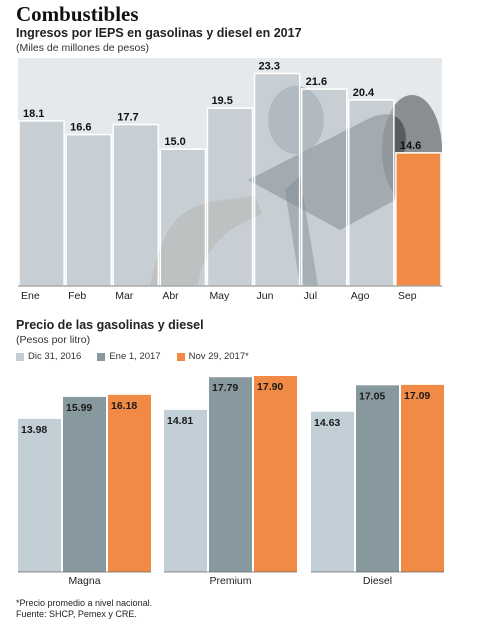 This screenshot has height=620, width=486. What do you see at coordinates (327, 423) in the screenshot?
I see `bar-value-label: 14.63` at bounding box center [327, 423].